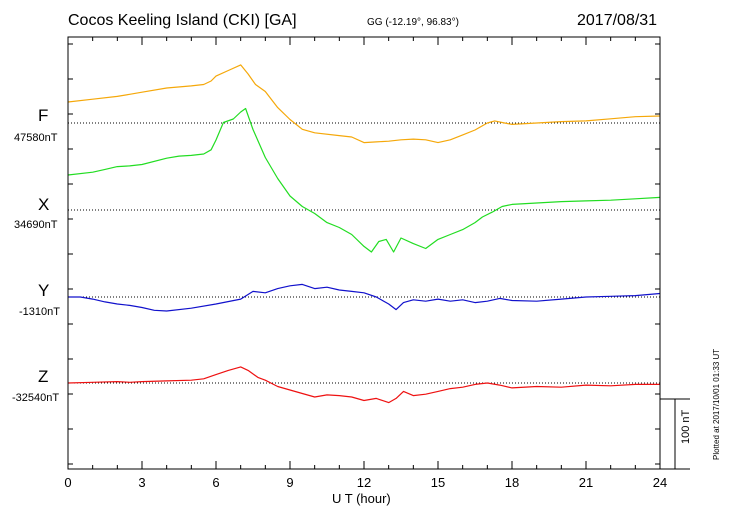 The width and height of the screenshot is (730, 520). Describe the element at coordinates (512, 482) in the screenshot. I see `x-tick-label: 18` at that location.